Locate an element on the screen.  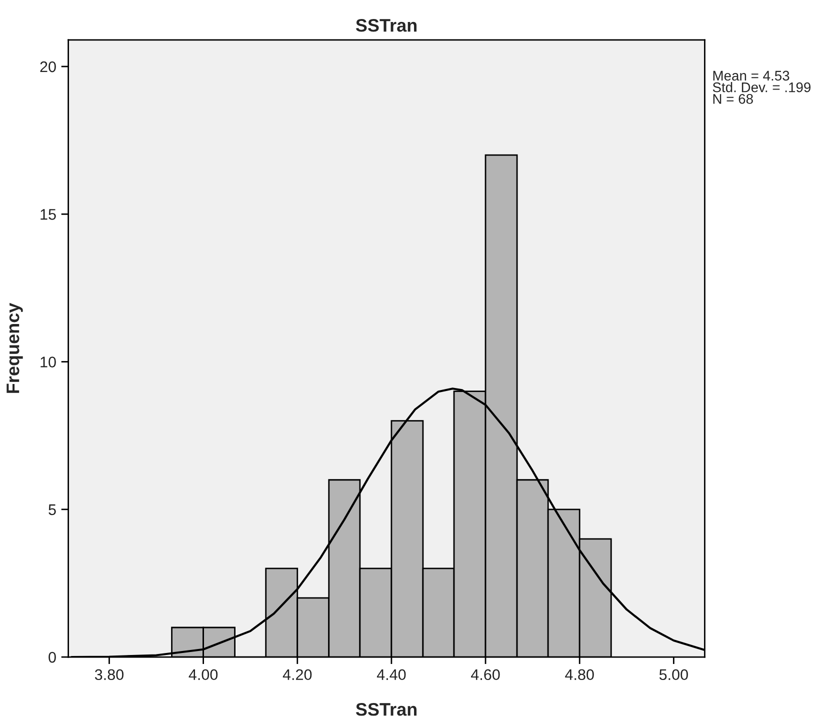
y-axis-title: Frequency is located at coordinates (14, 347).